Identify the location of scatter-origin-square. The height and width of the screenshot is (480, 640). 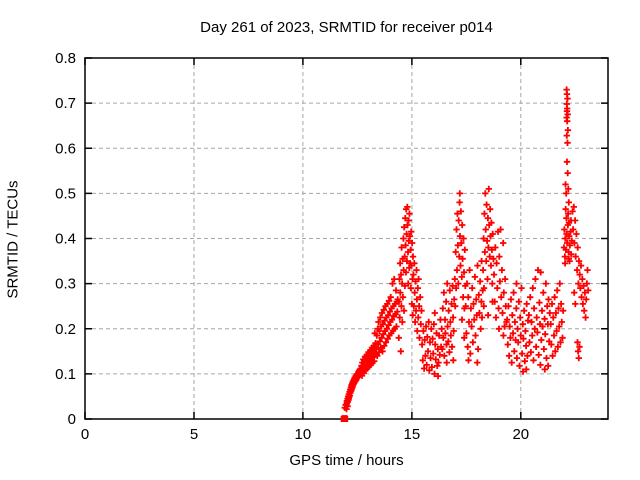
(345, 419).